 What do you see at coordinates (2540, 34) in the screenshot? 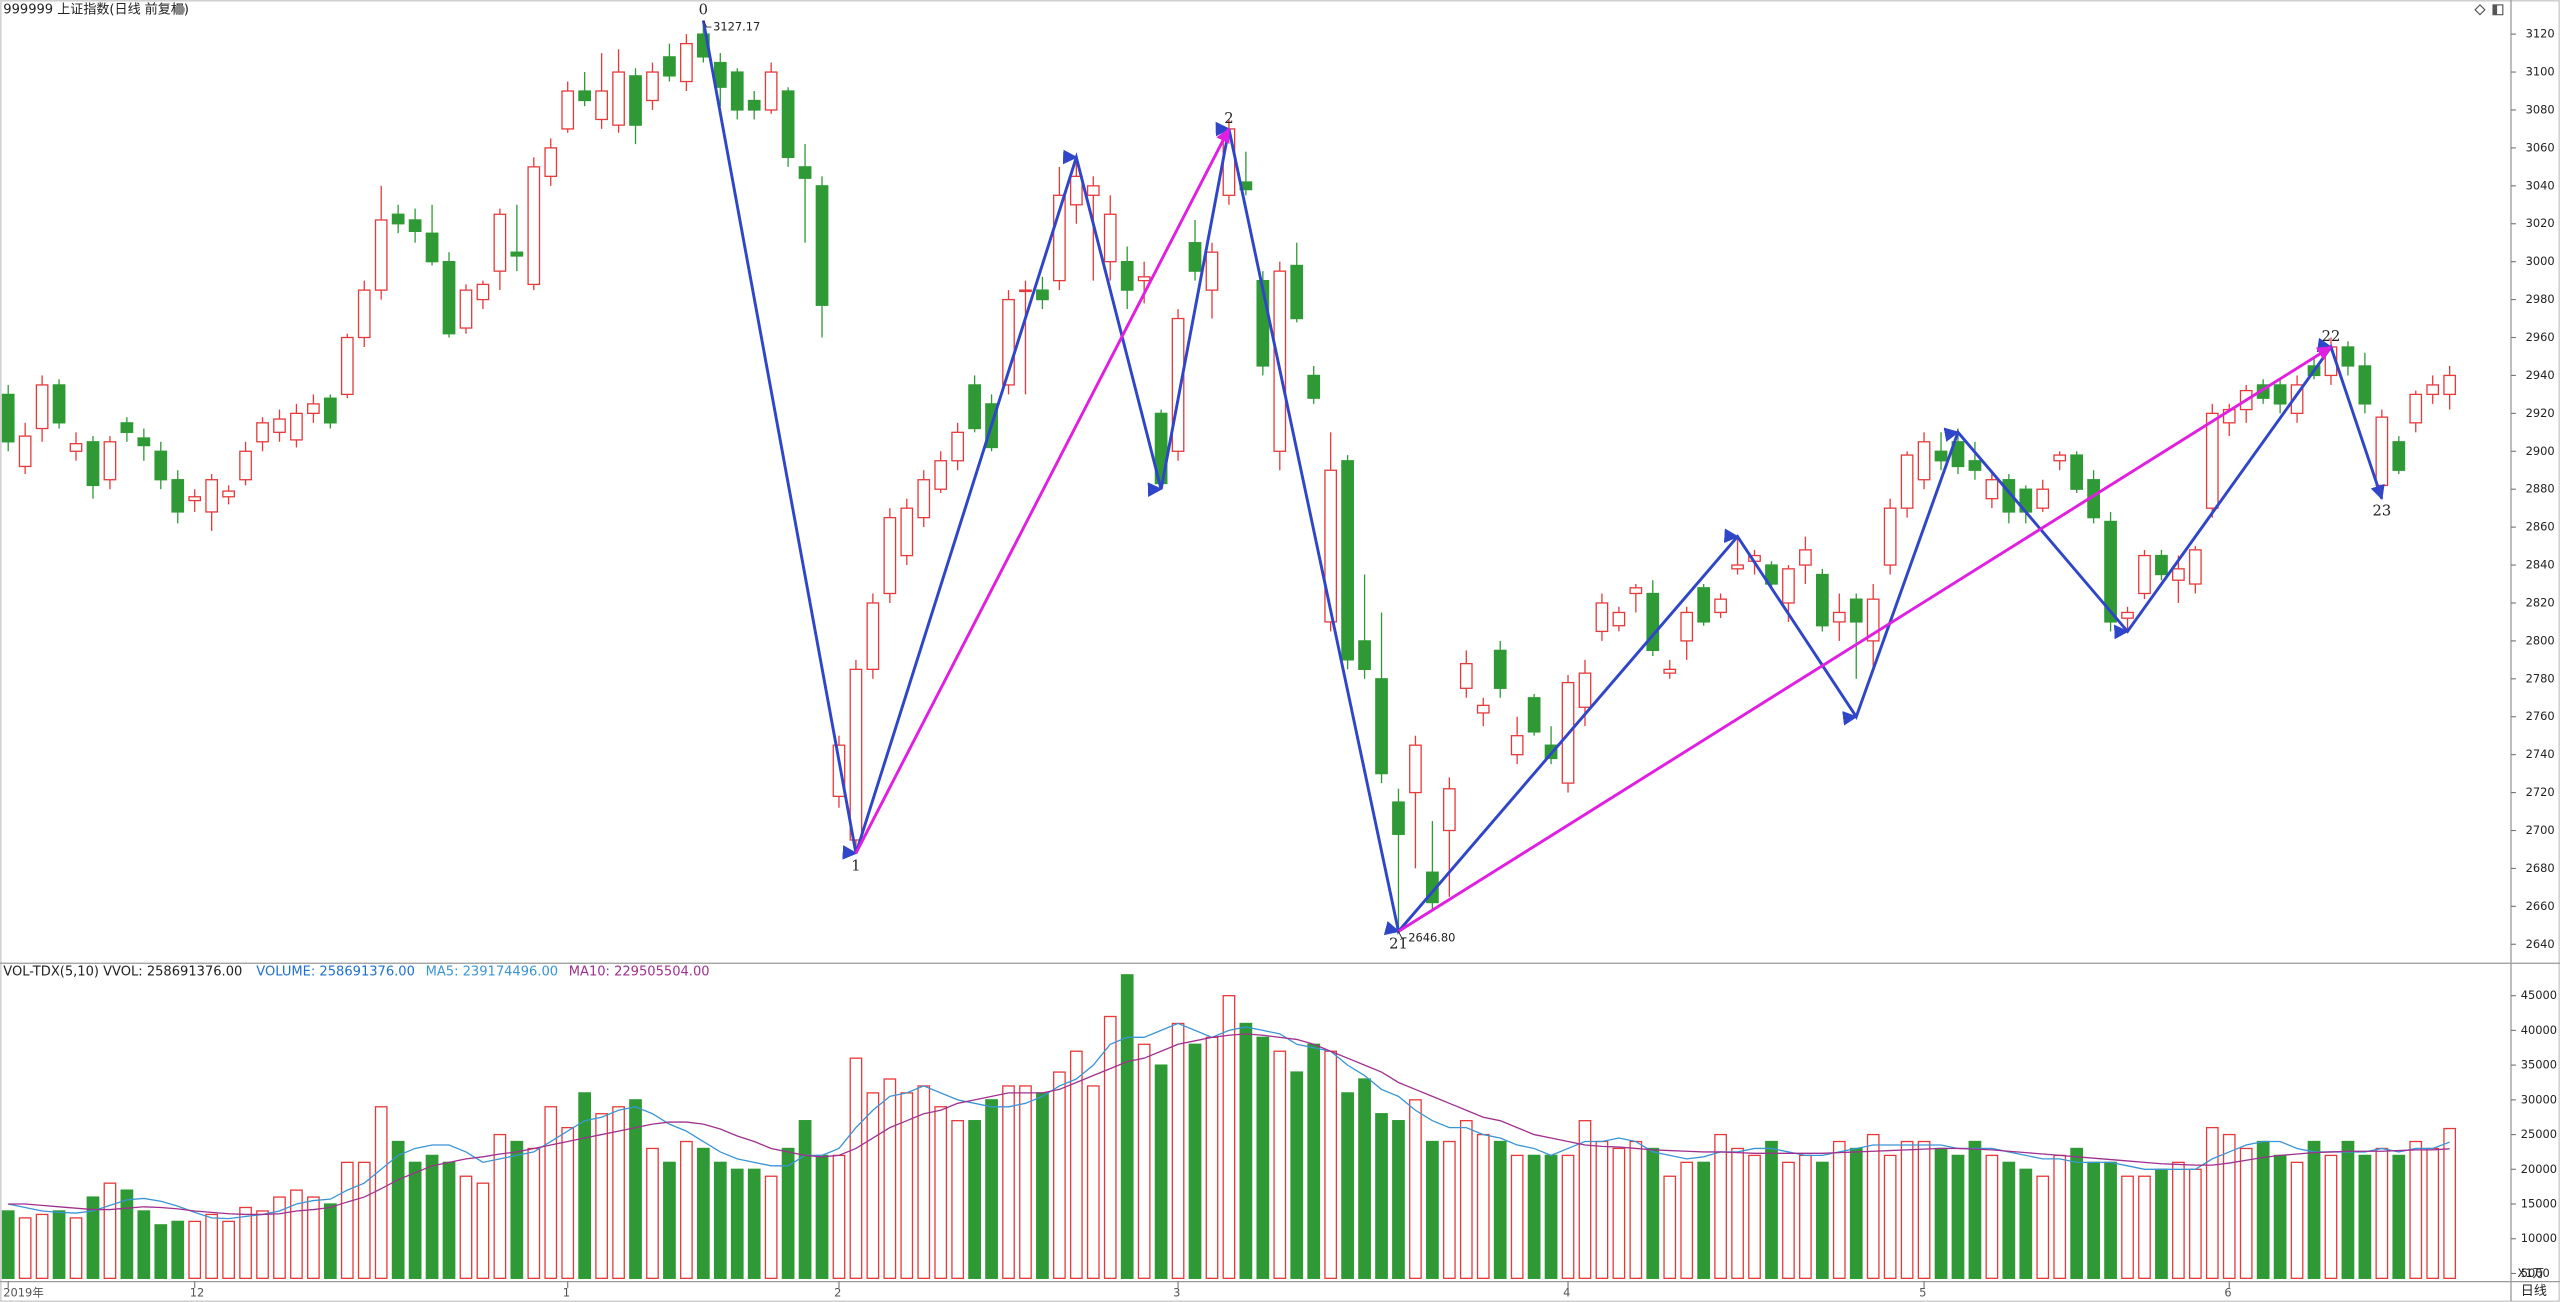
I see `y-tick-label: 3120` at bounding box center [2540, 34].